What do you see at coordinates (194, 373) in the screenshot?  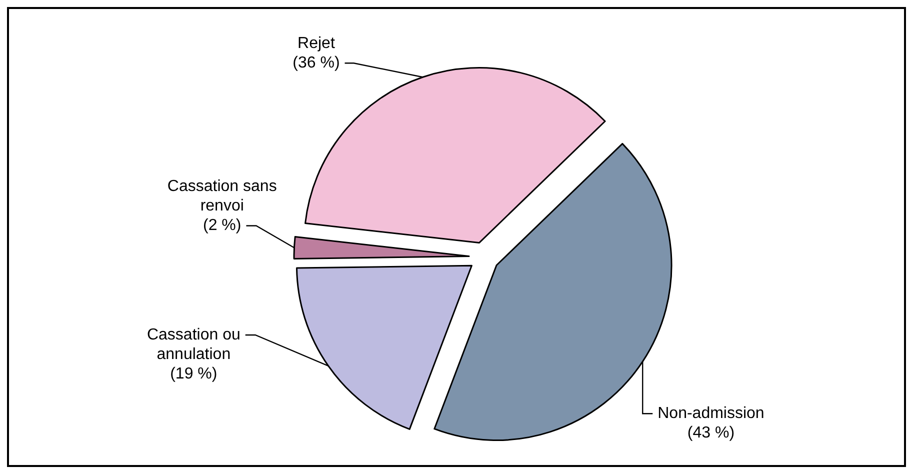 I see `data-label: (19 %)` at bounding box center [194, 373].